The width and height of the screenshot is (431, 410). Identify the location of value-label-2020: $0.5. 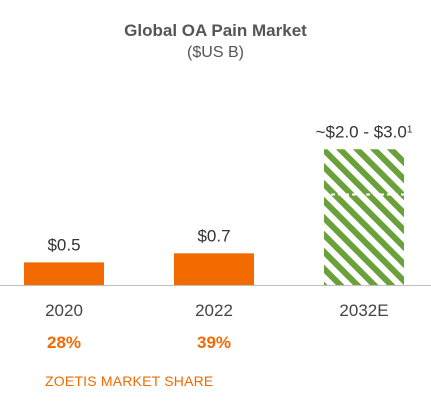
(63, 244).